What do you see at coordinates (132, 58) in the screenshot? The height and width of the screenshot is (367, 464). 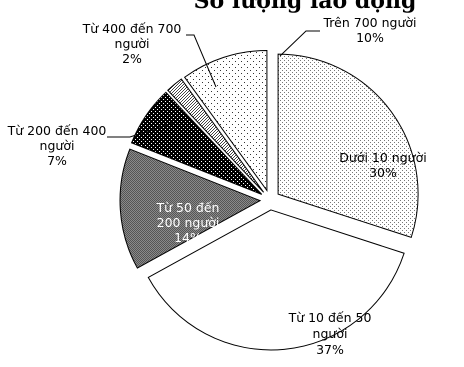 I see `slice-label-line: 2%` at bounding box center [132, 58].